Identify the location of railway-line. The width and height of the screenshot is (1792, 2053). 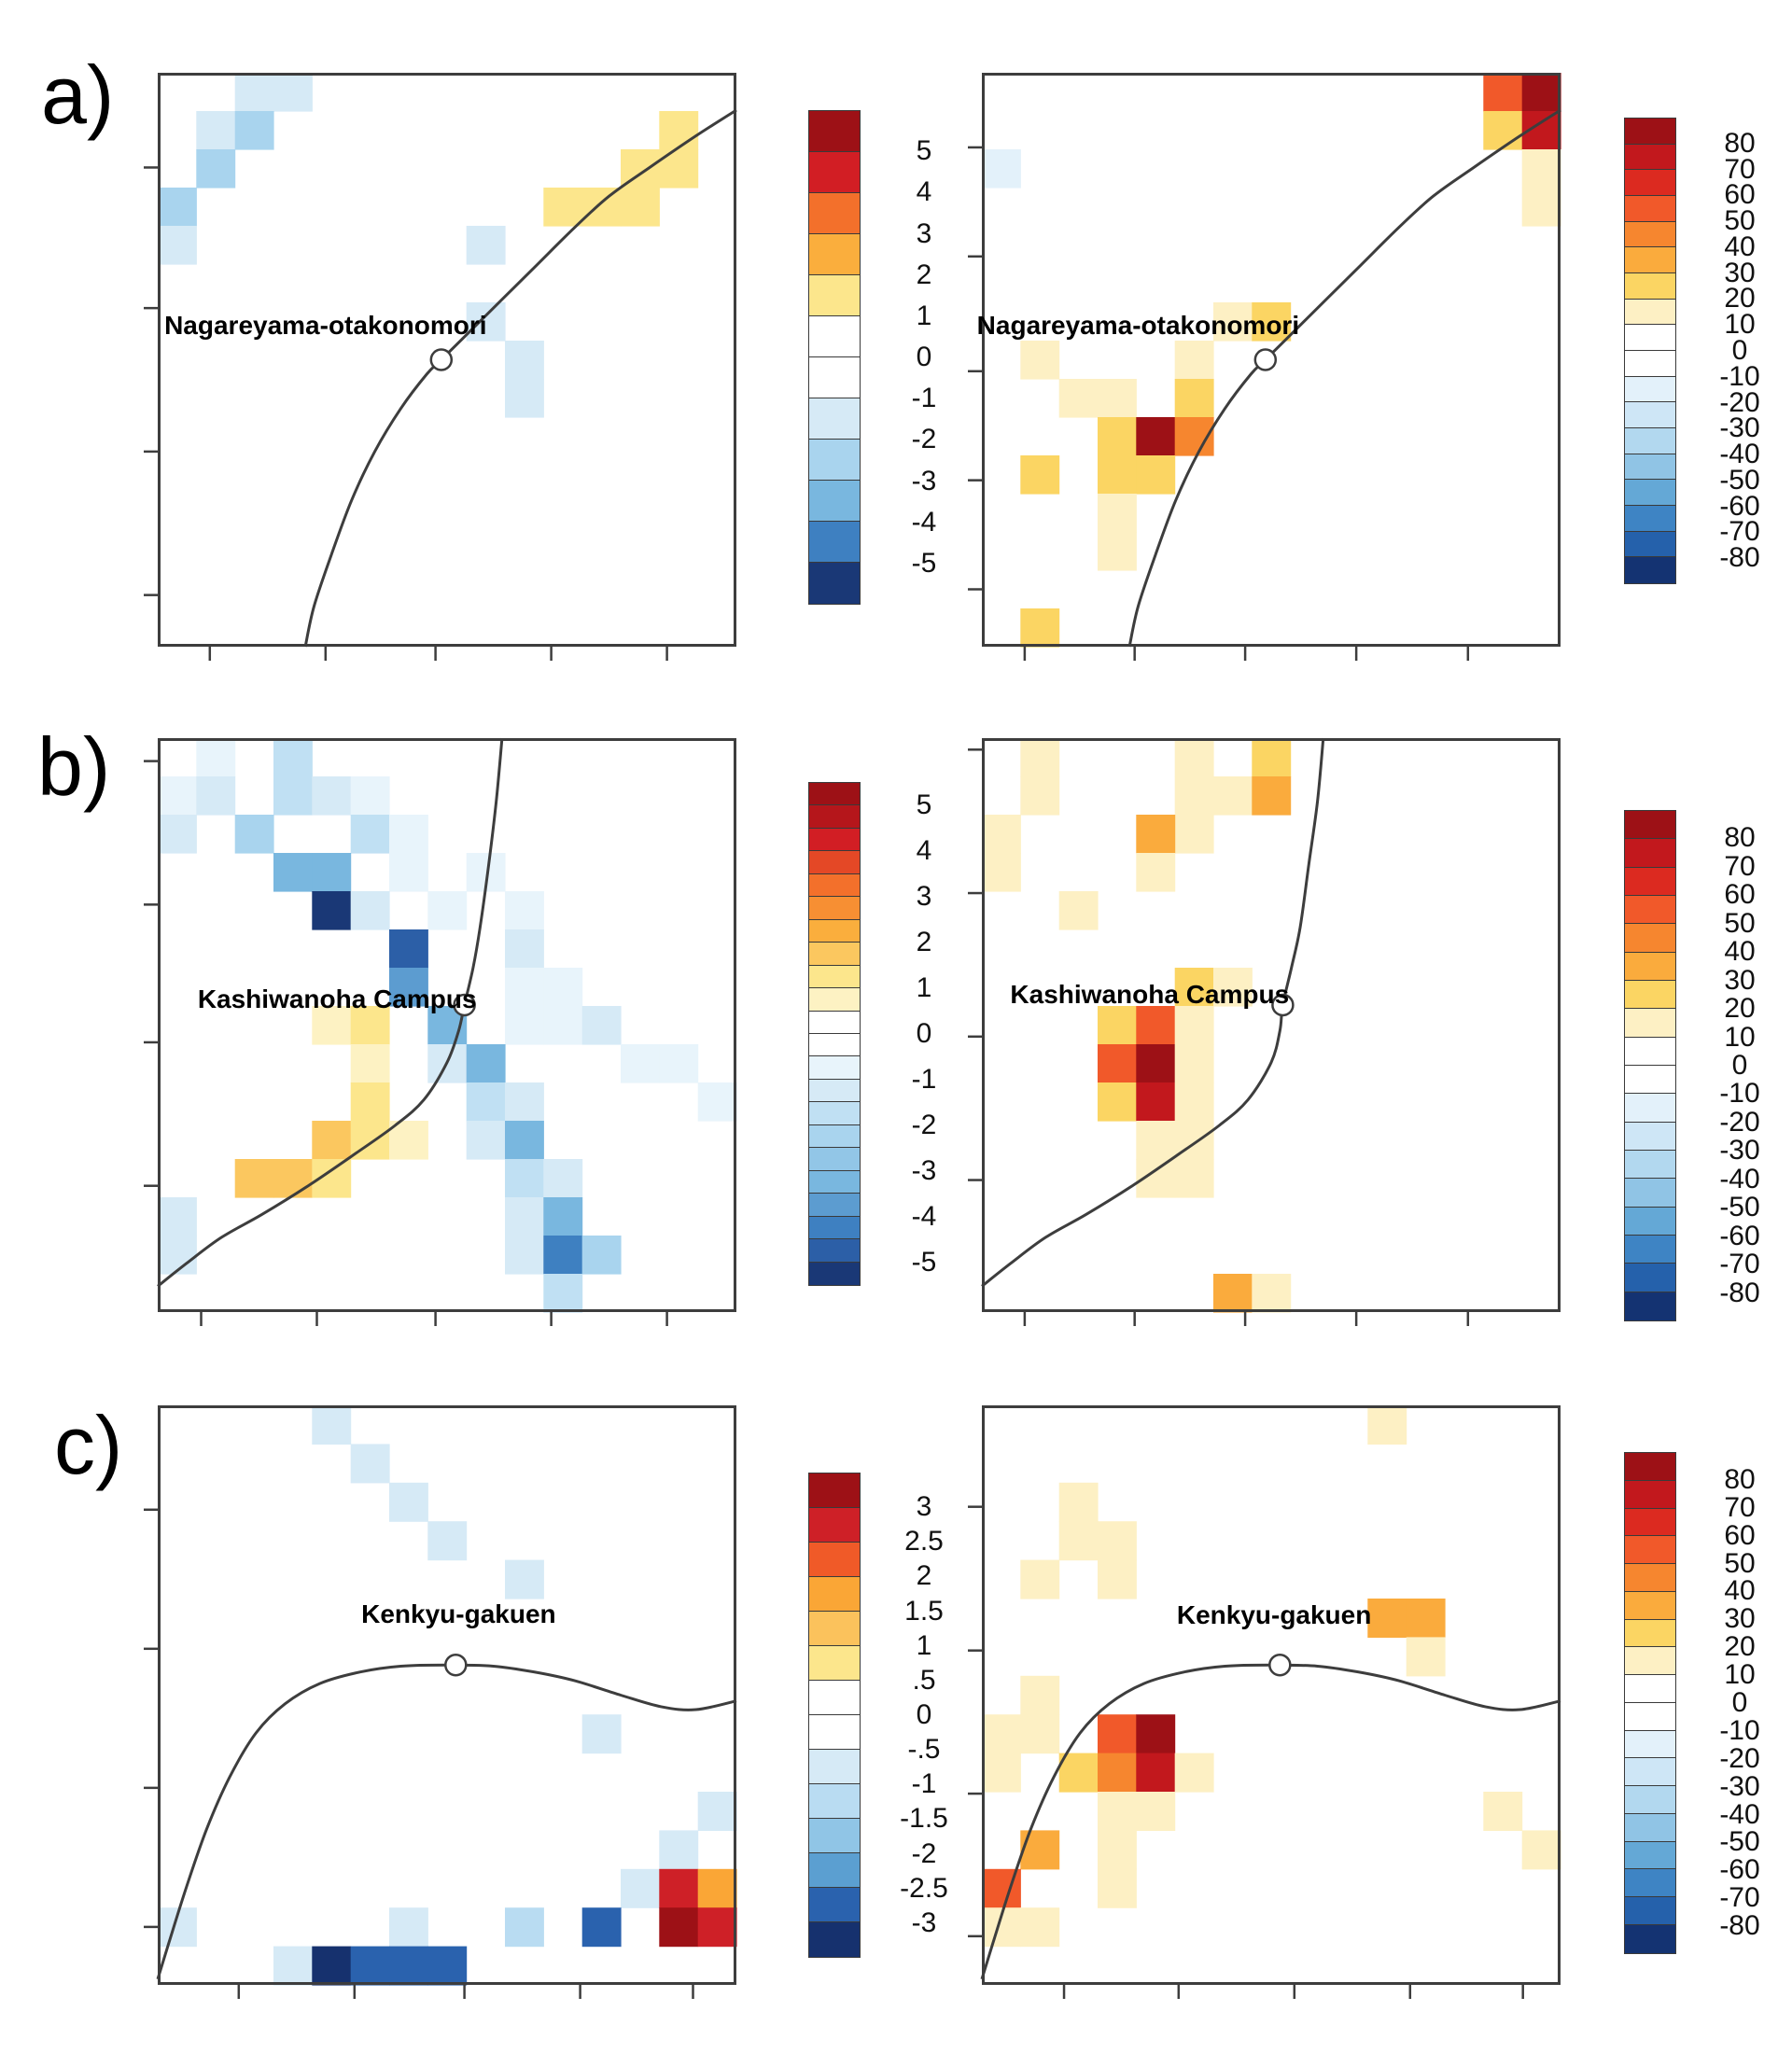
(520, 378).